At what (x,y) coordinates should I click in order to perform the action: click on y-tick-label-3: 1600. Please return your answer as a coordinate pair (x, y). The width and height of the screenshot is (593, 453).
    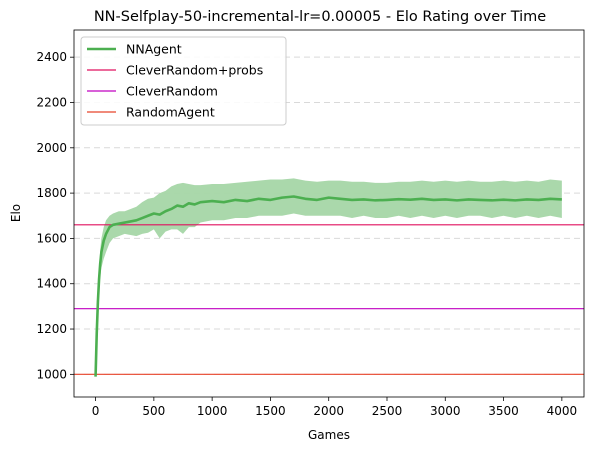
    Looking at the image, I should click on (51, 238).